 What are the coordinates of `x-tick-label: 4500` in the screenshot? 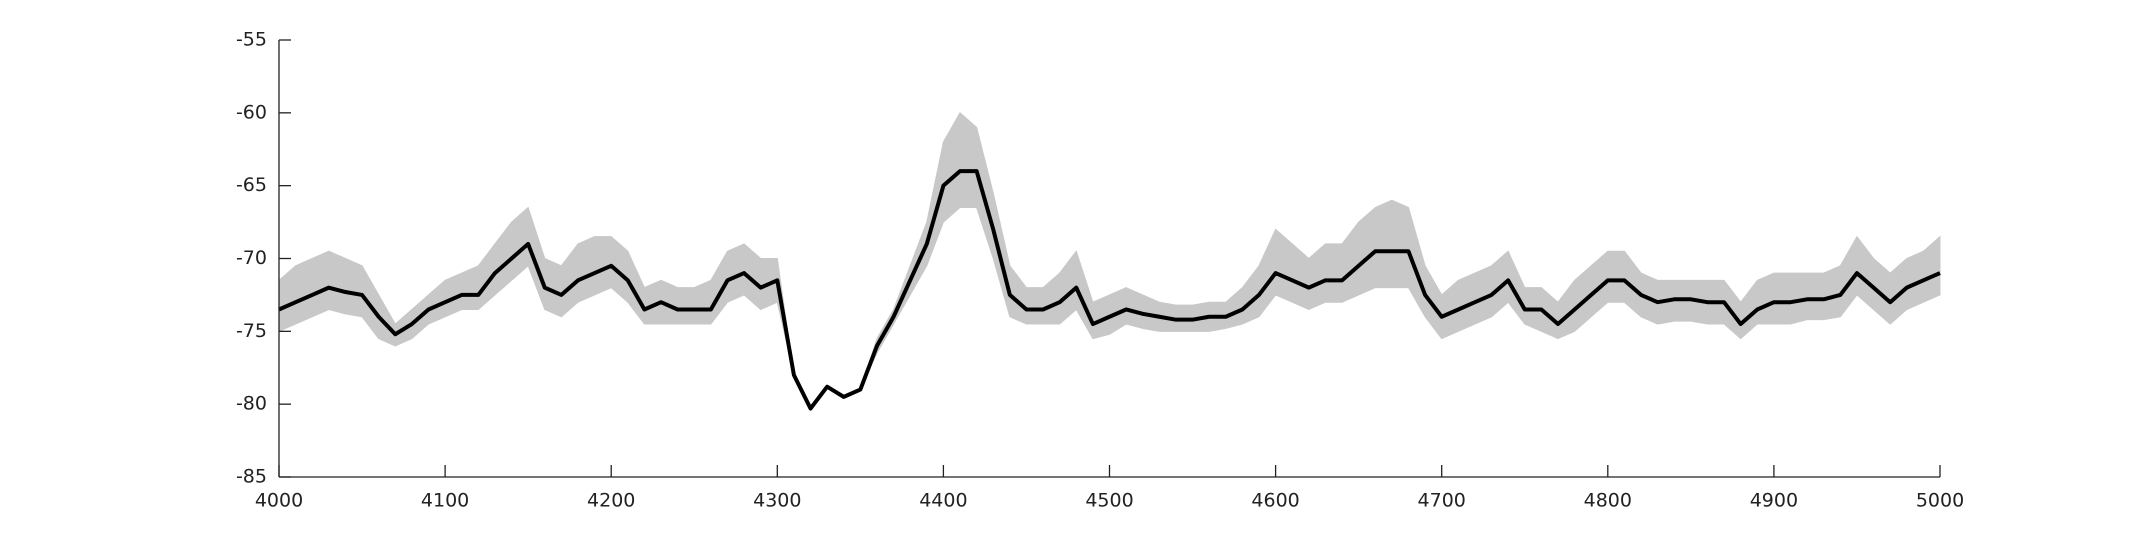 It's located at (1109, 501).